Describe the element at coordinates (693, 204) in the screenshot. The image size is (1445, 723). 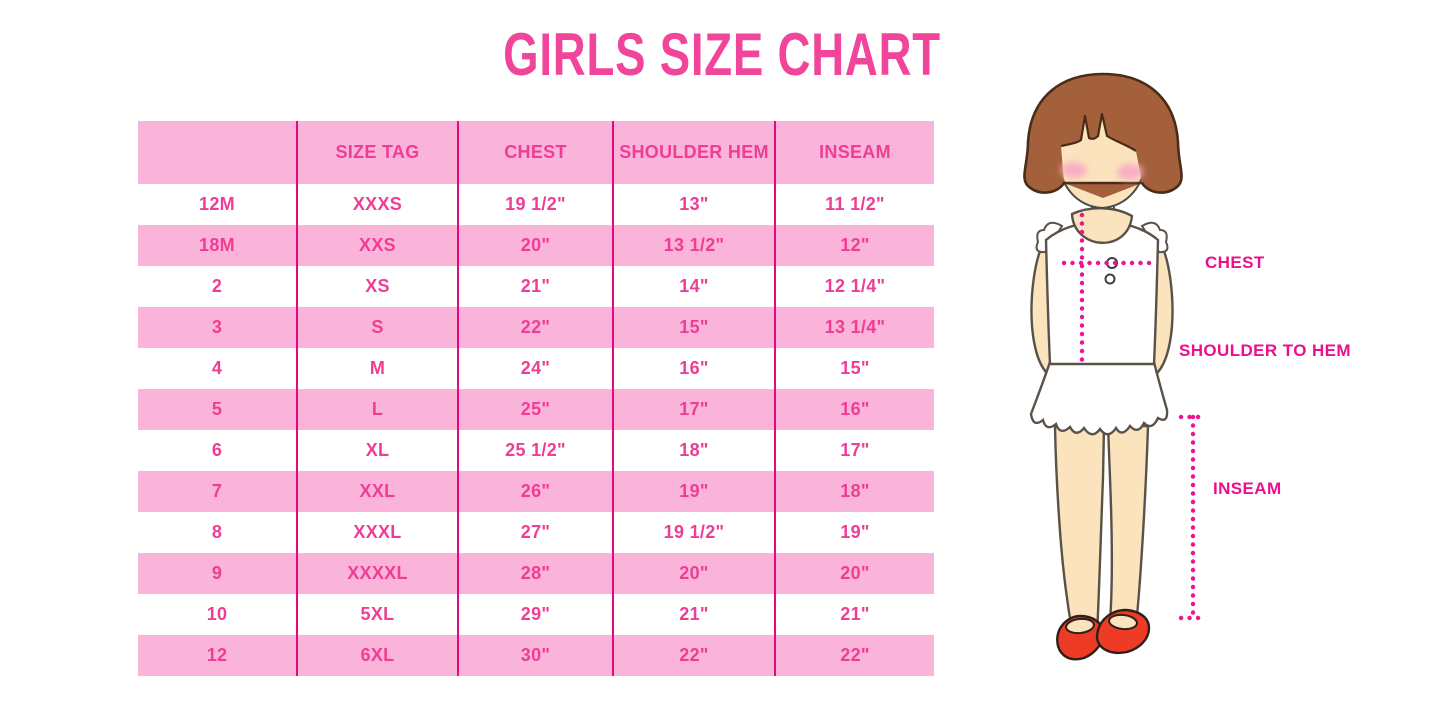
I see `table-cell: 13"` at that location.